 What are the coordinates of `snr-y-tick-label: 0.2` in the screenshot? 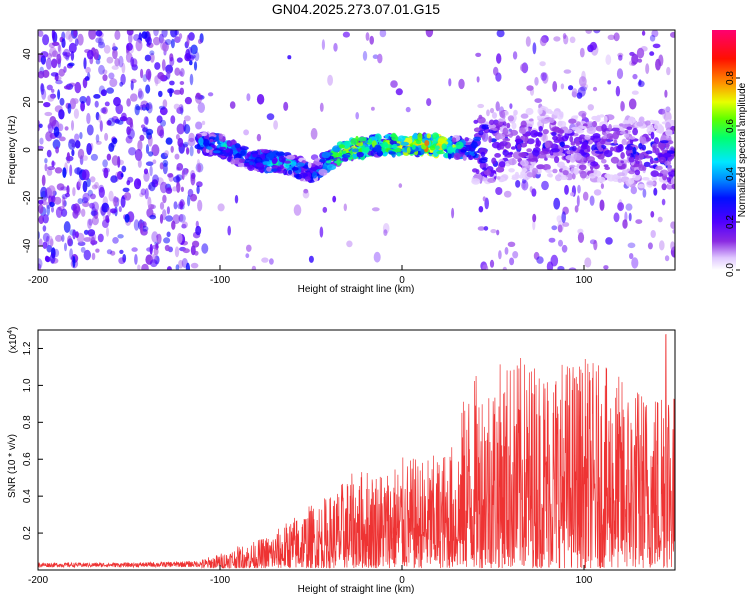 It's located at (27, 533).